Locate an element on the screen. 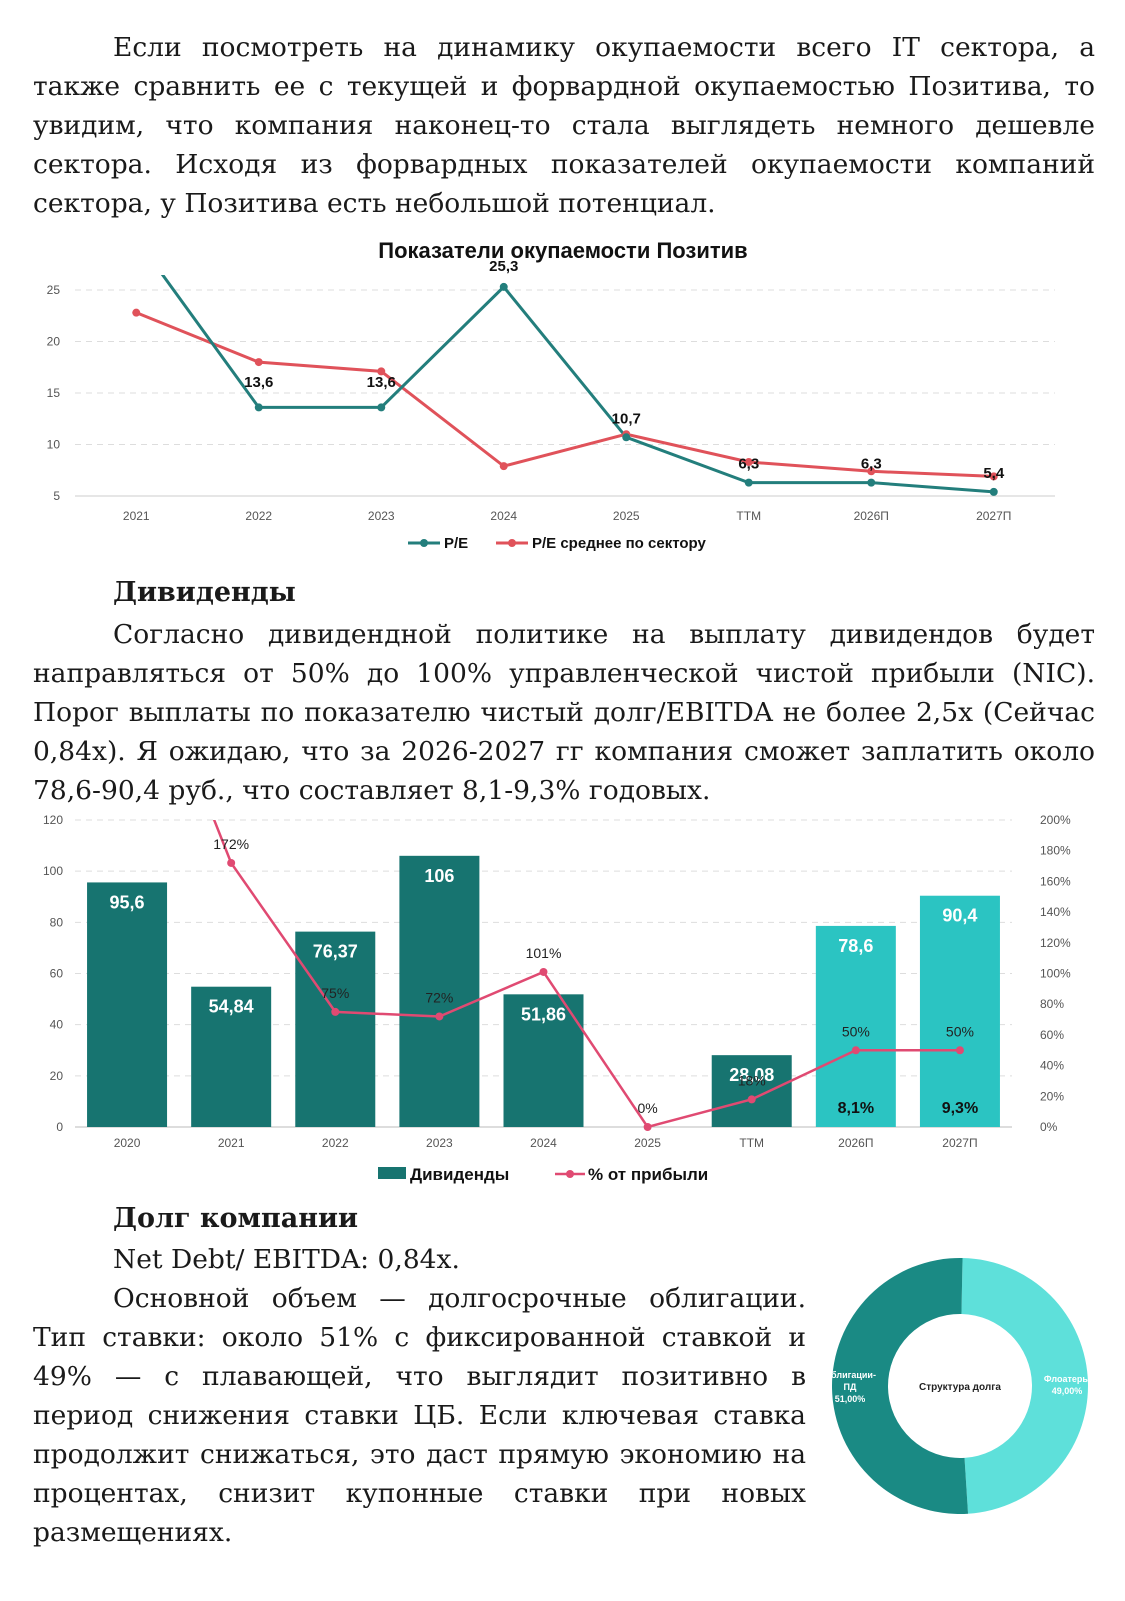 The height and width of the screenshot is (1601, 1125). div-xtick: 2021 is located at coordinates (231, 1143).